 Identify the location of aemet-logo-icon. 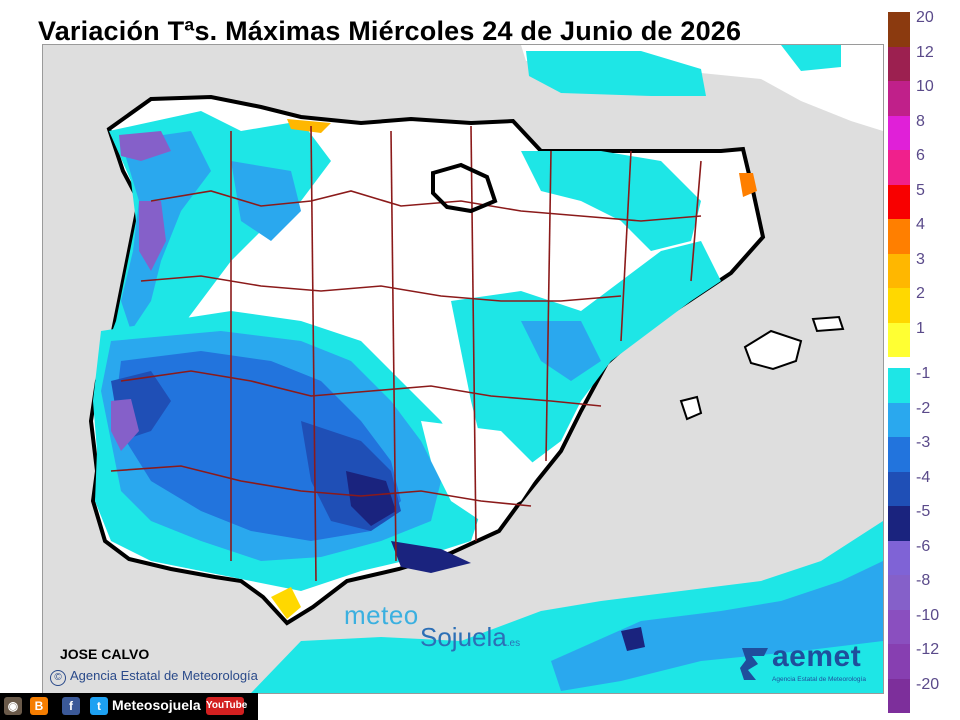
(754, 664).